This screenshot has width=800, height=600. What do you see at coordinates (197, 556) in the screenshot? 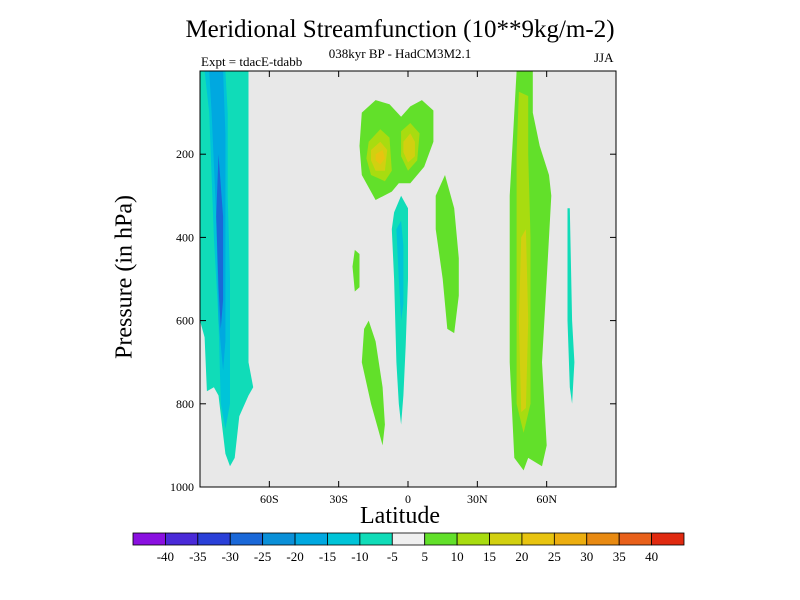
I see `colorbar-label: -35` at bounding box center [197, 556].